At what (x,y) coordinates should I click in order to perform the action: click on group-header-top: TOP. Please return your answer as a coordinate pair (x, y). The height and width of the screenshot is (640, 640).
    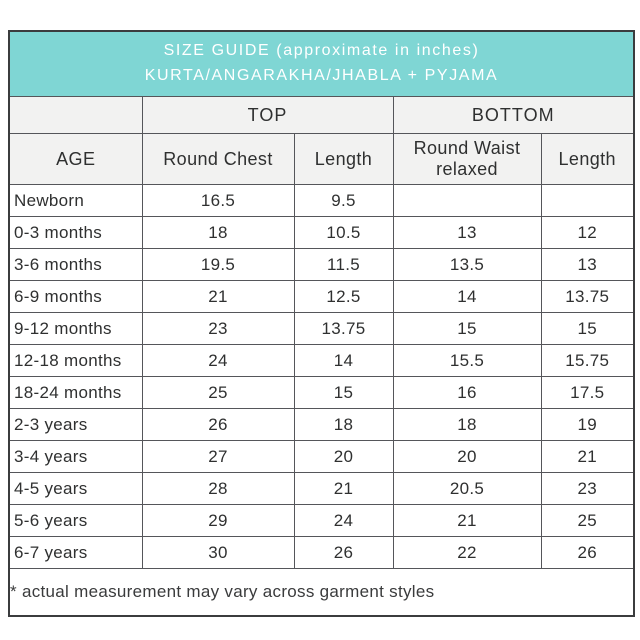
    Looking at the image, I should click on (267, 115).